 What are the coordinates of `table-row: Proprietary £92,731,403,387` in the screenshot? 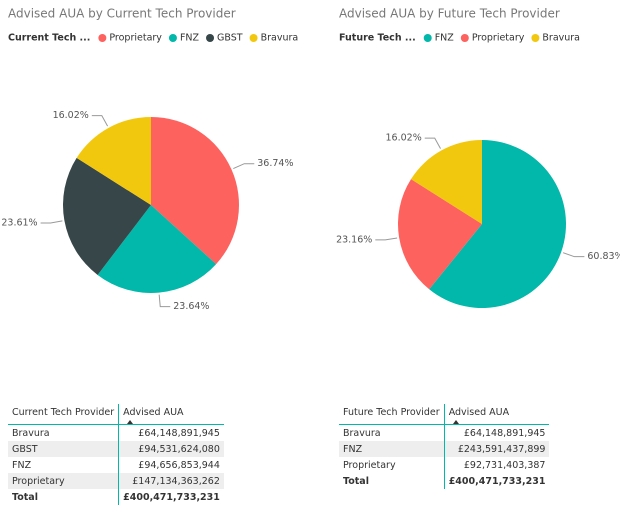 It's located at (444, 465).